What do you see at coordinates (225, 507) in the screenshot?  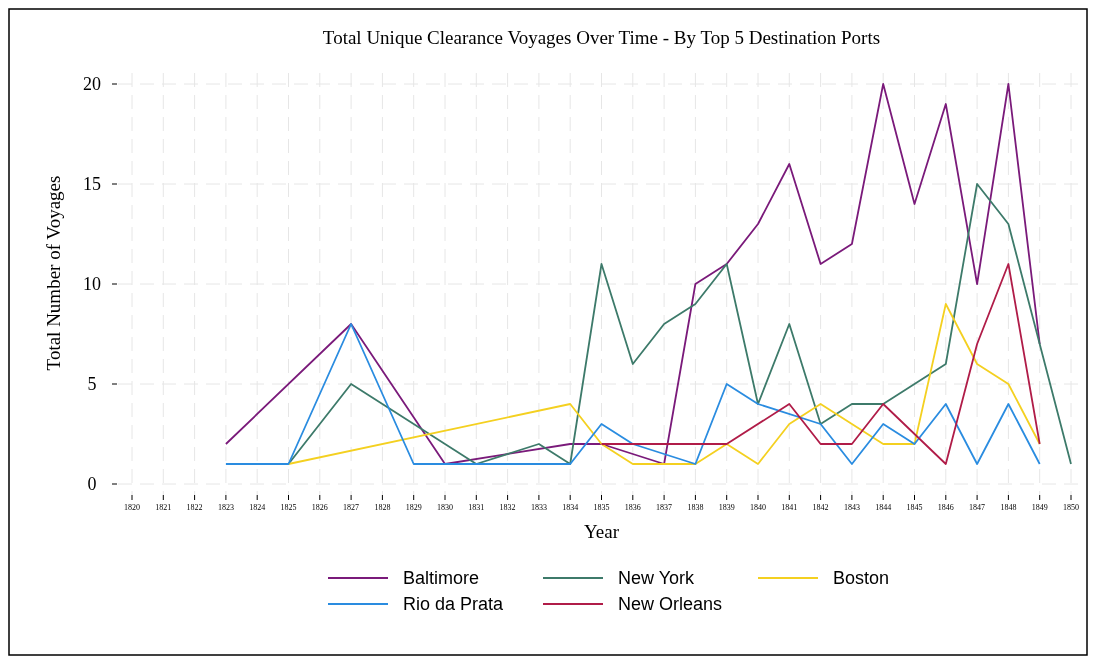 I see `x-tick-label: 1823` at bounding box center [225, 507].